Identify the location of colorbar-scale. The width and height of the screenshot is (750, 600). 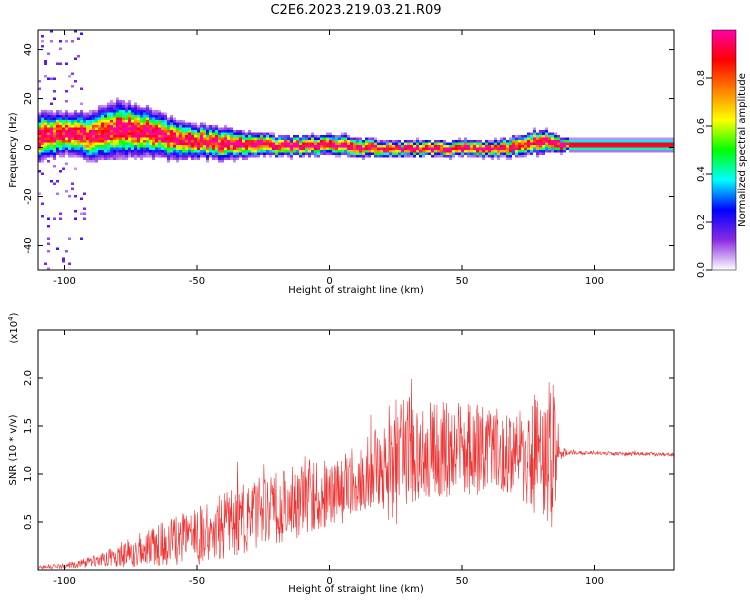
(724, 150).